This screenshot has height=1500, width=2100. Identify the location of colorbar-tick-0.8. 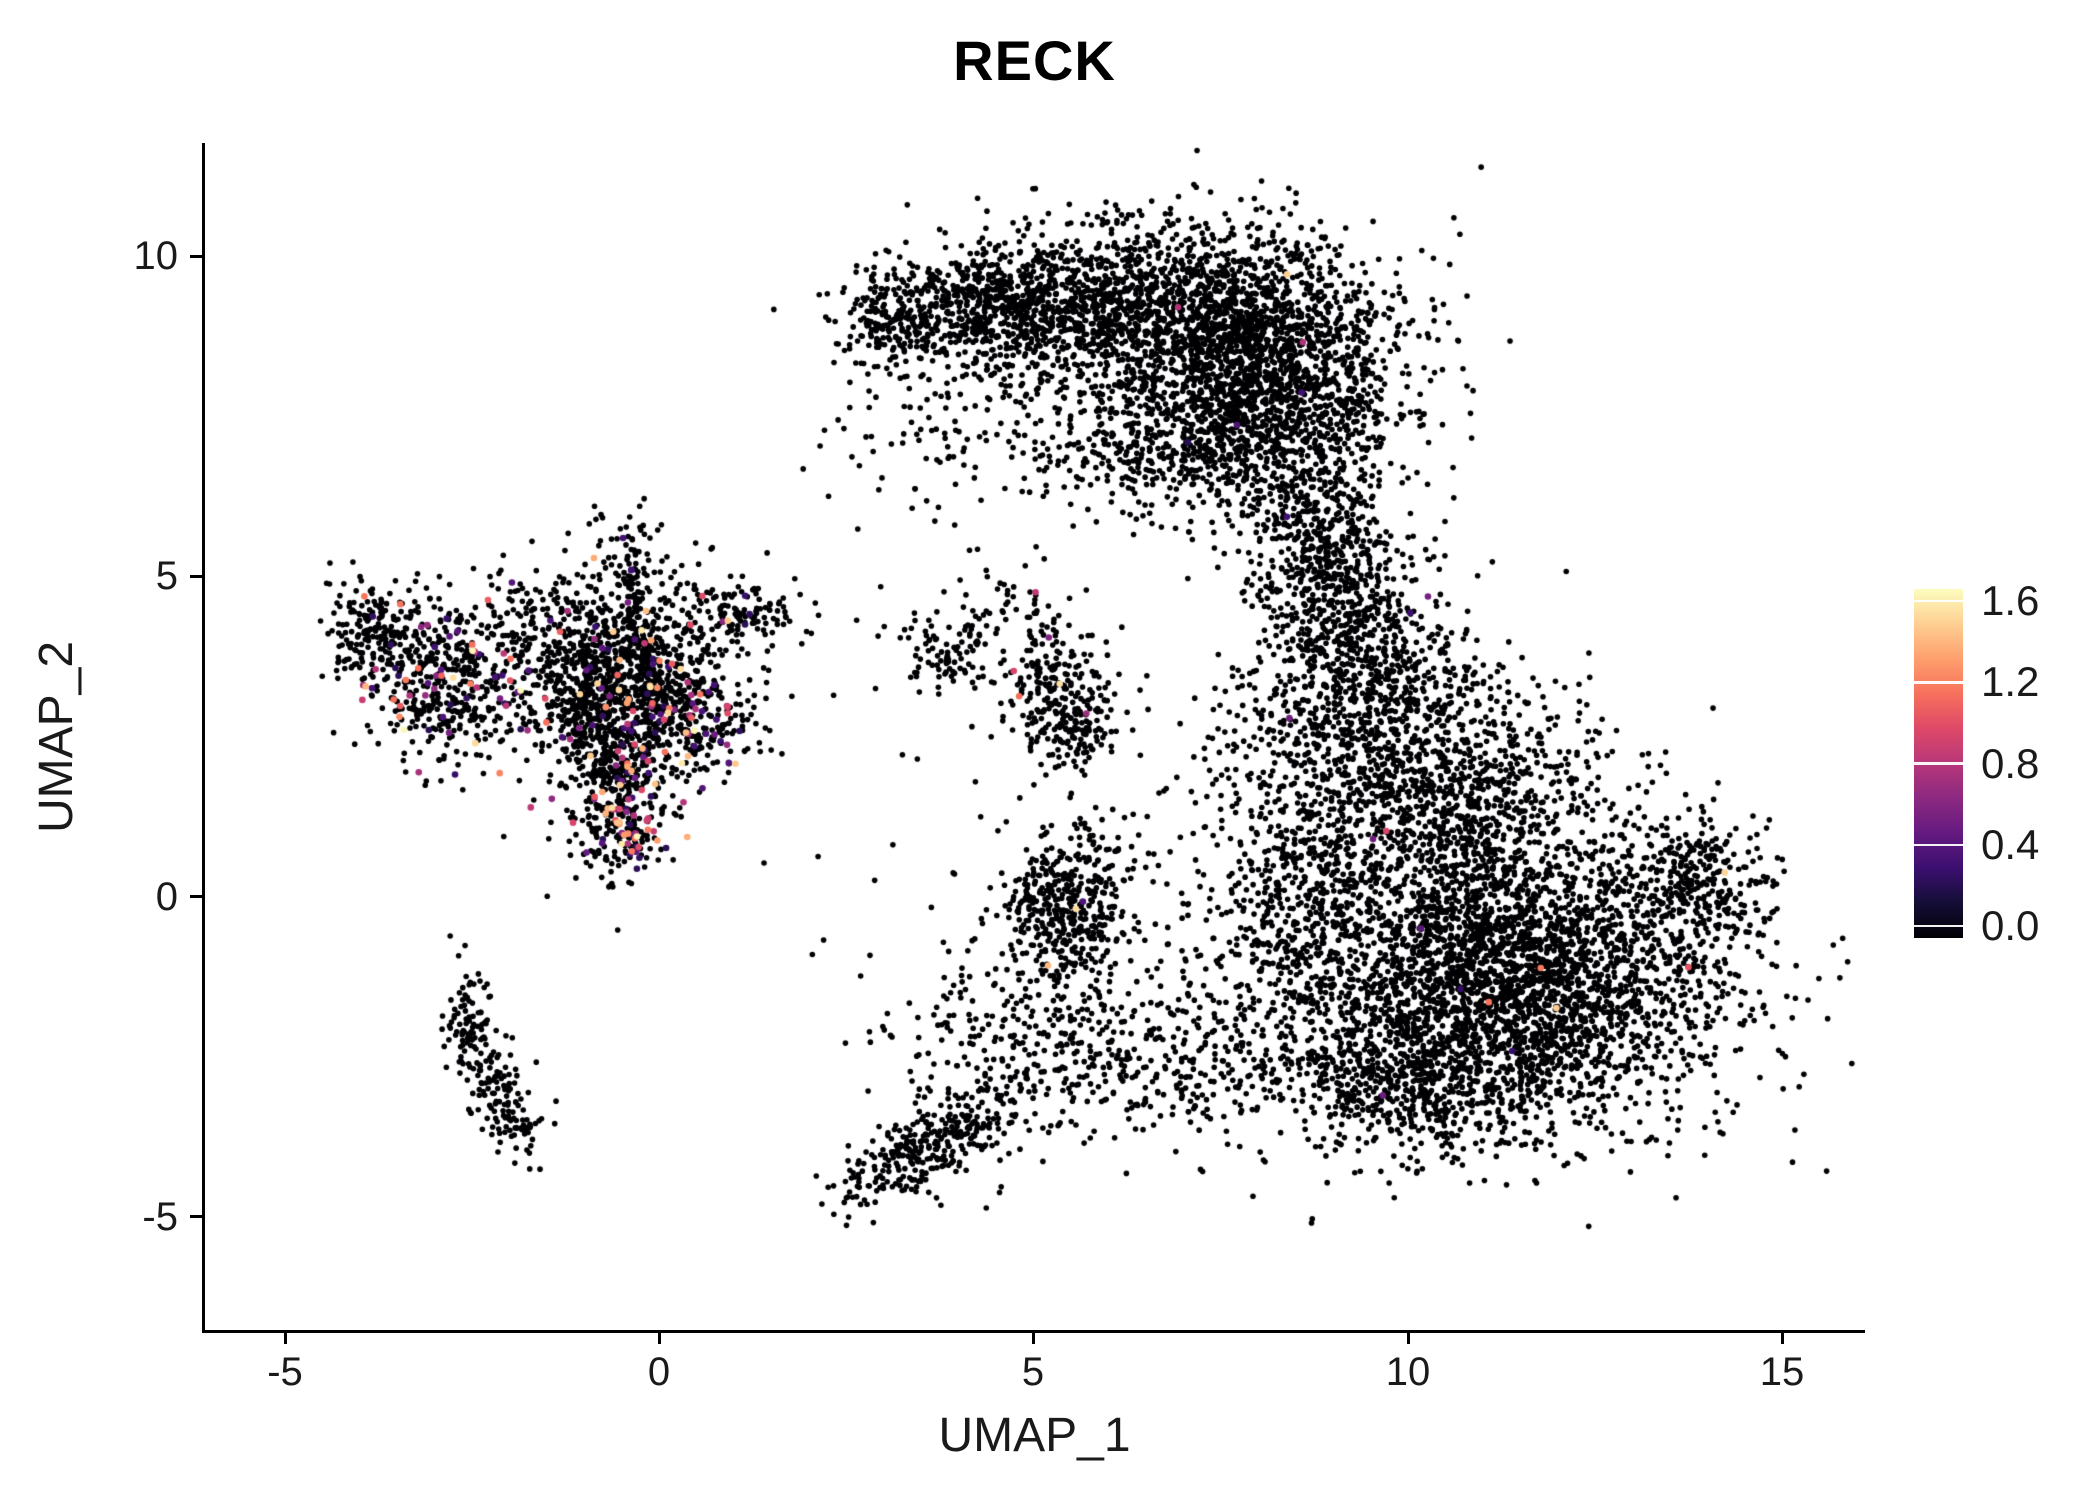
(1938, 763).